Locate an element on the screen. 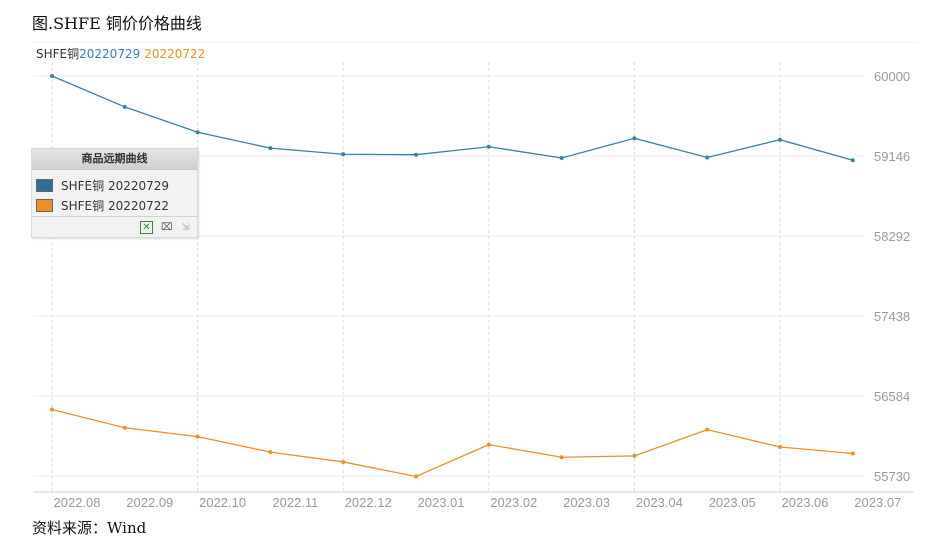 The image size is (940, 544). top-legend-series1: 20220729 is located at coordinates (110, 54).